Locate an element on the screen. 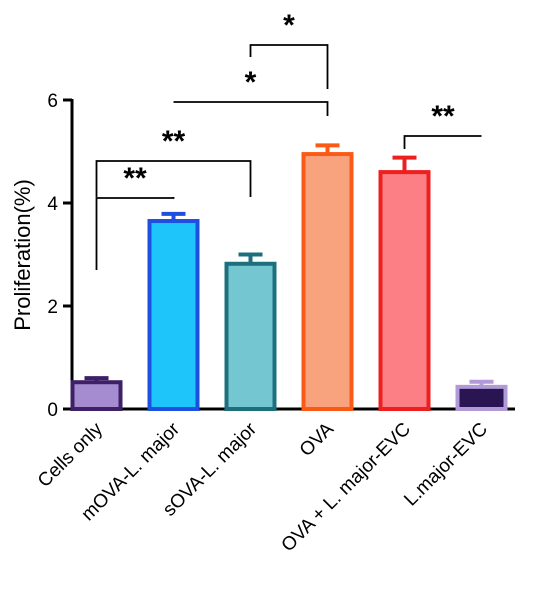  y-tick-label: 0 is located at coordinates (52, 410).